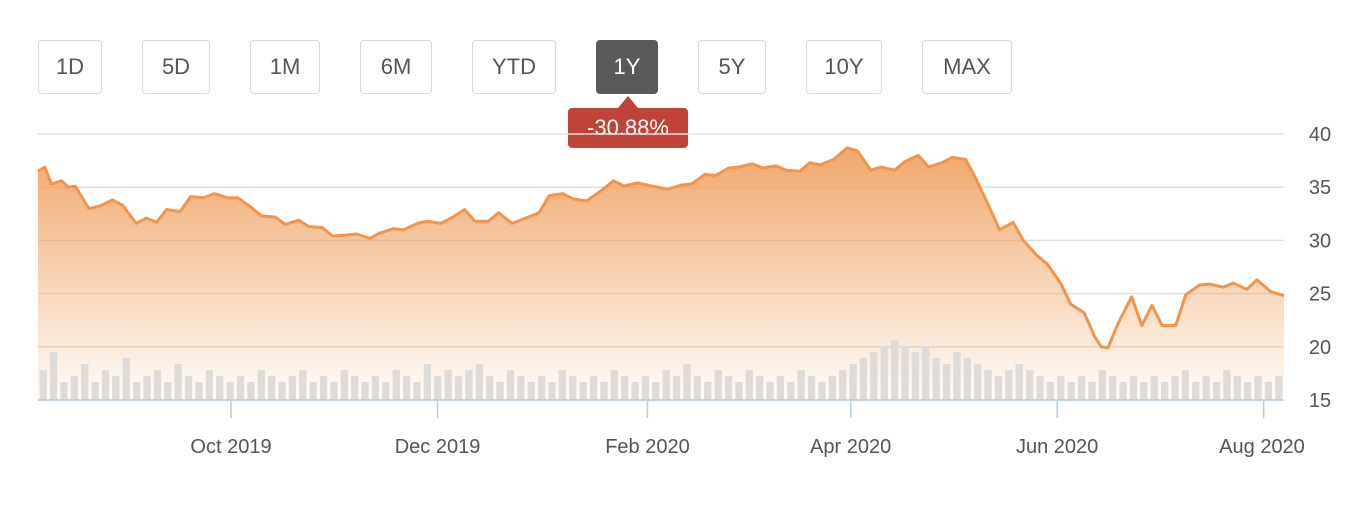 The width and height of the screenshot is (1348, 512). What do you see at coordinates (844, 67) in the screenshot?
I see `range-button-10y: 10Y` at bounding box center [844, 67].